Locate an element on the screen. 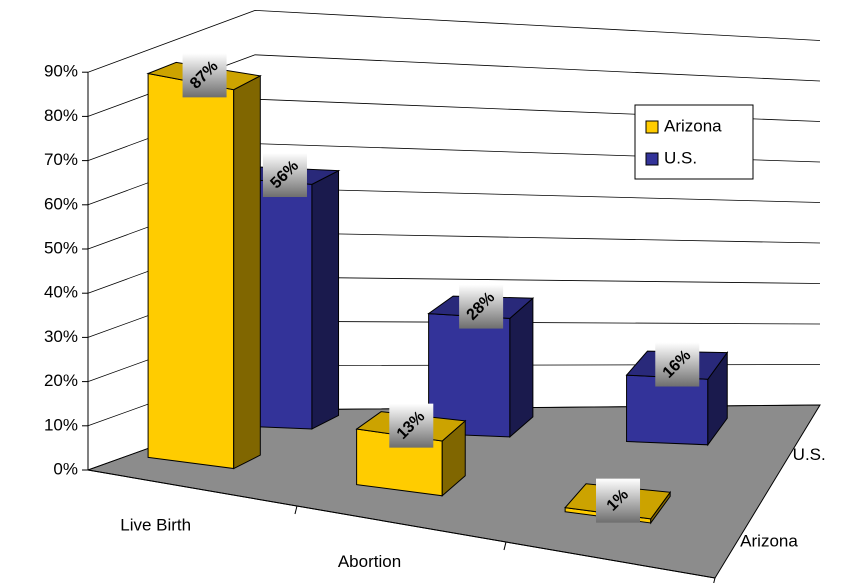 The width and height of the screenshot is (859, 583). y-tick-label: 30% is located at coordinates (61, 336).